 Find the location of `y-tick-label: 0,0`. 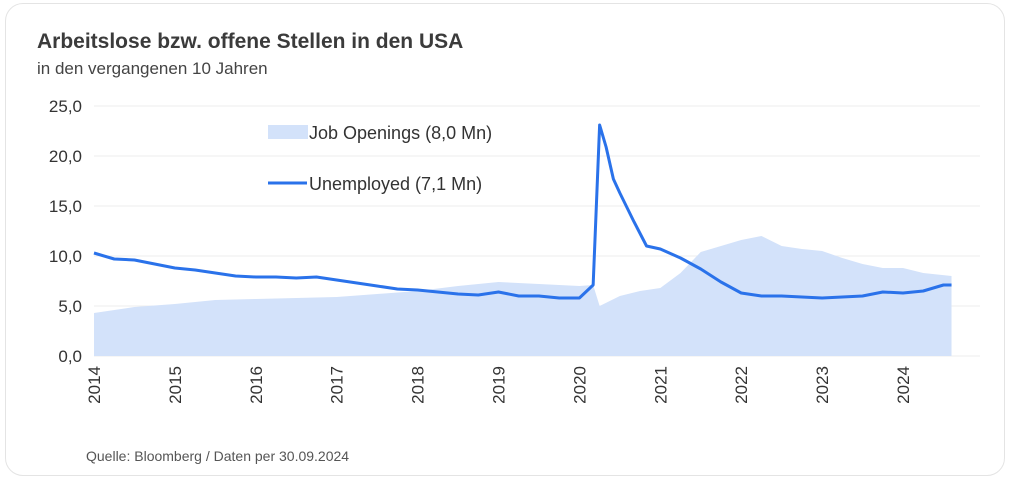

y-tick-label: 0,0 is located at coordinates (70, 356).